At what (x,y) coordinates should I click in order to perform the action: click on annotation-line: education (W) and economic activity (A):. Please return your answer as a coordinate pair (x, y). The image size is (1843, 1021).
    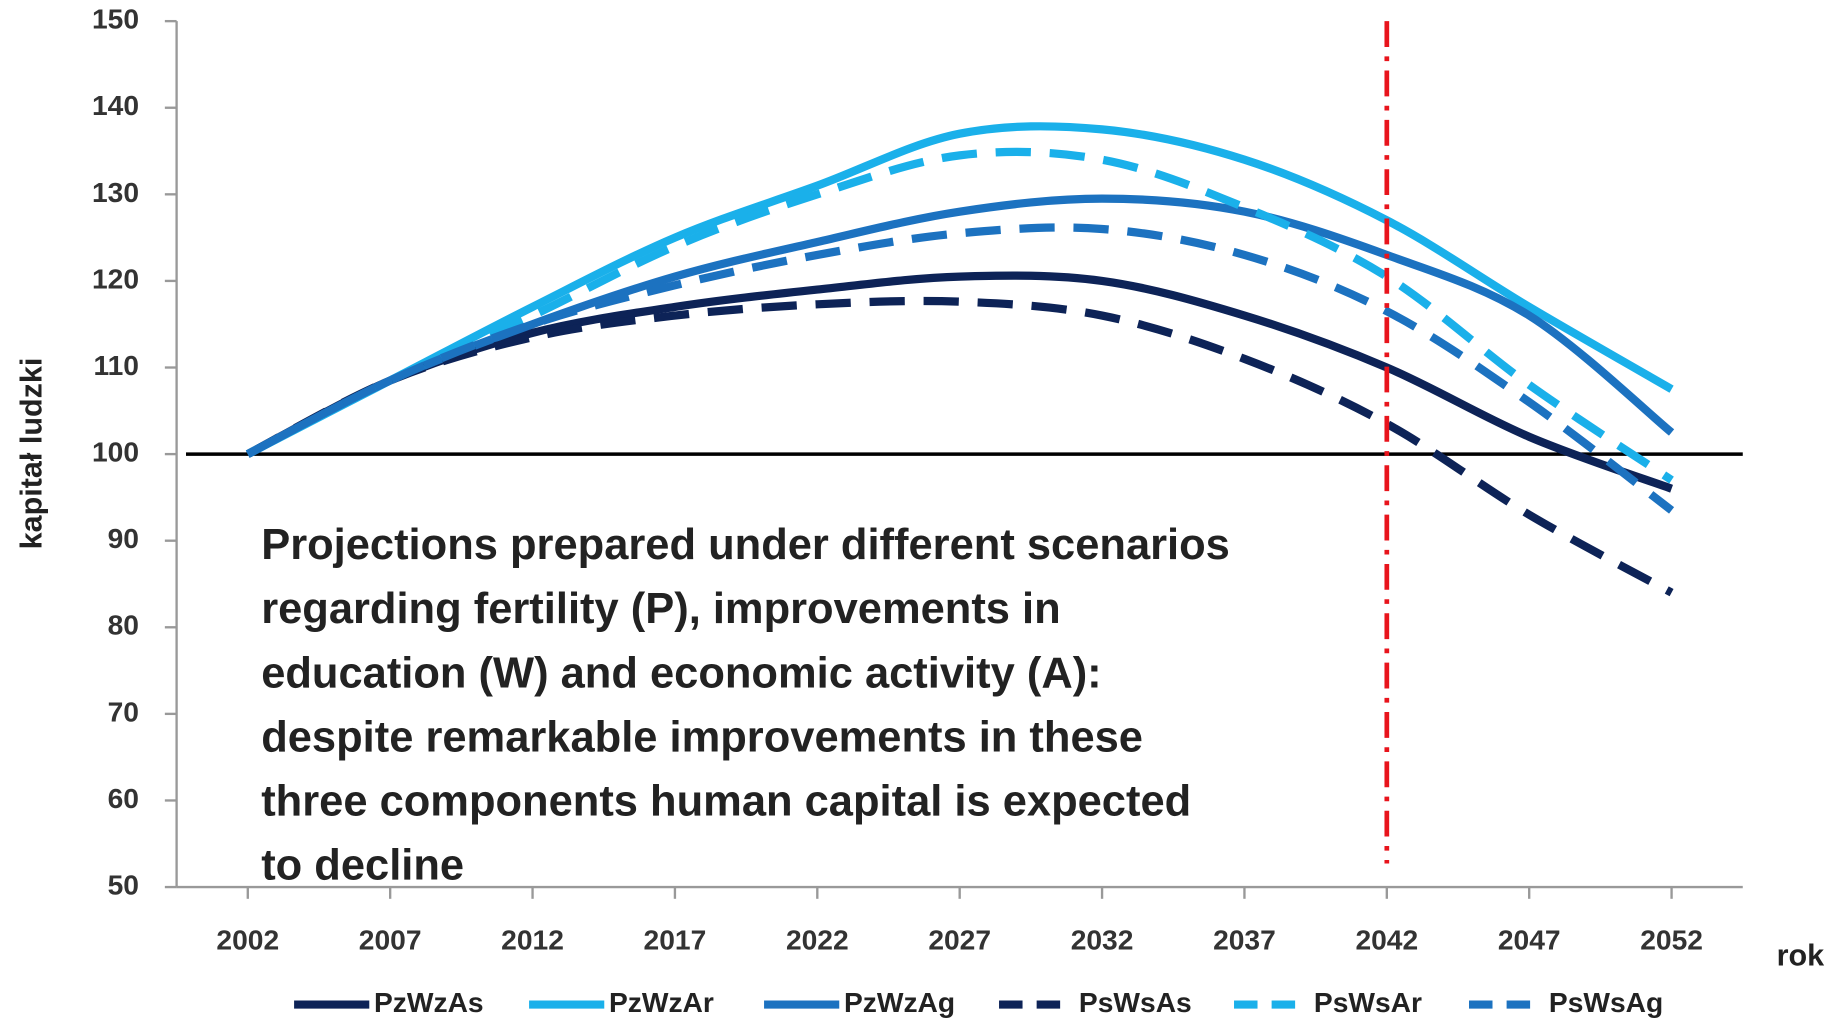
    Looking at the image, I should click on (681, 673).